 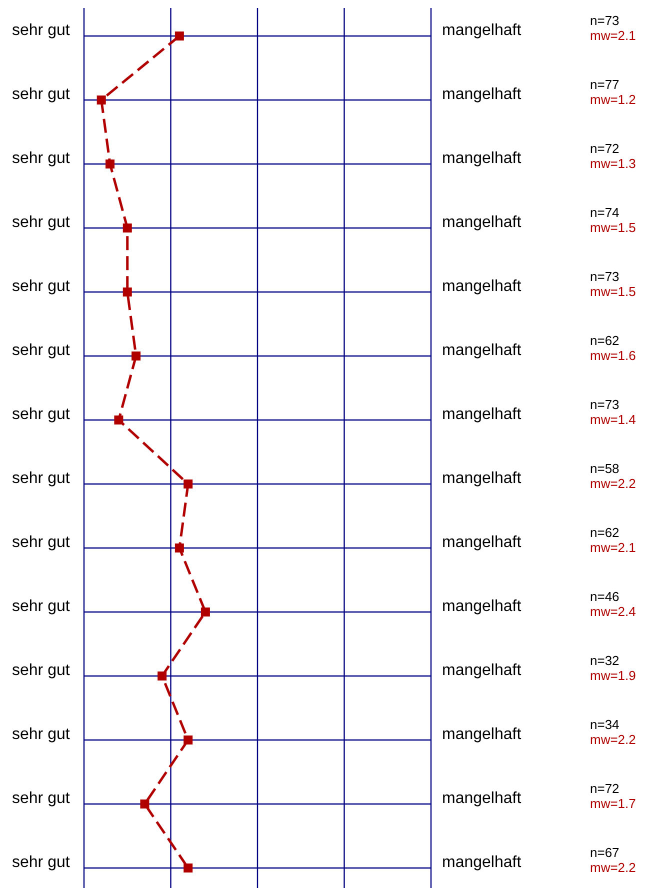 I want to click on text: n=74, so click(x=605, y=212).